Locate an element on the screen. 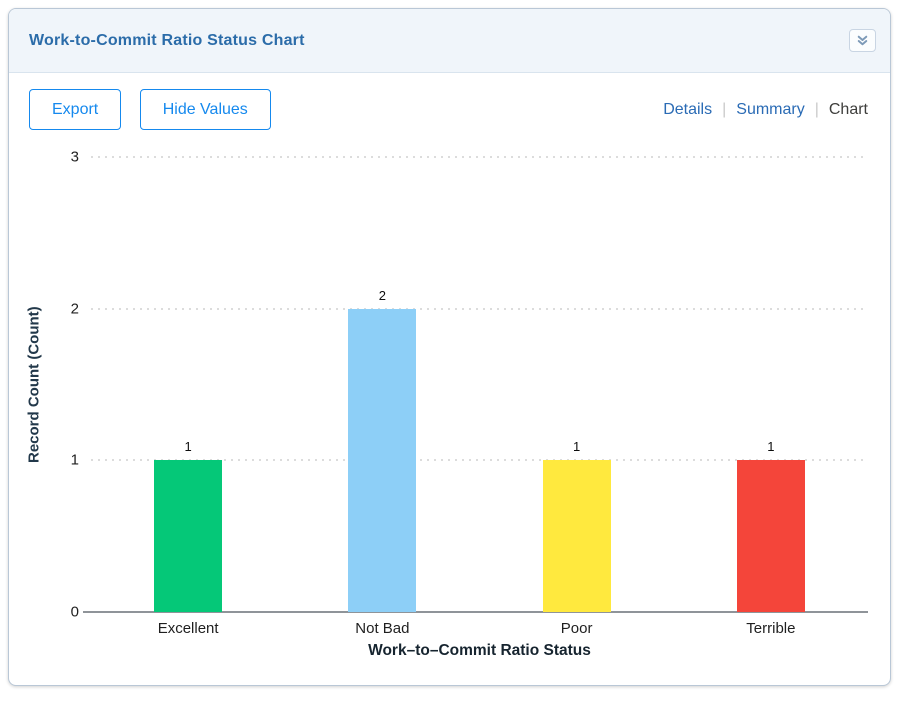  bar-value-label: 2 is located at coordinates (382, 295).